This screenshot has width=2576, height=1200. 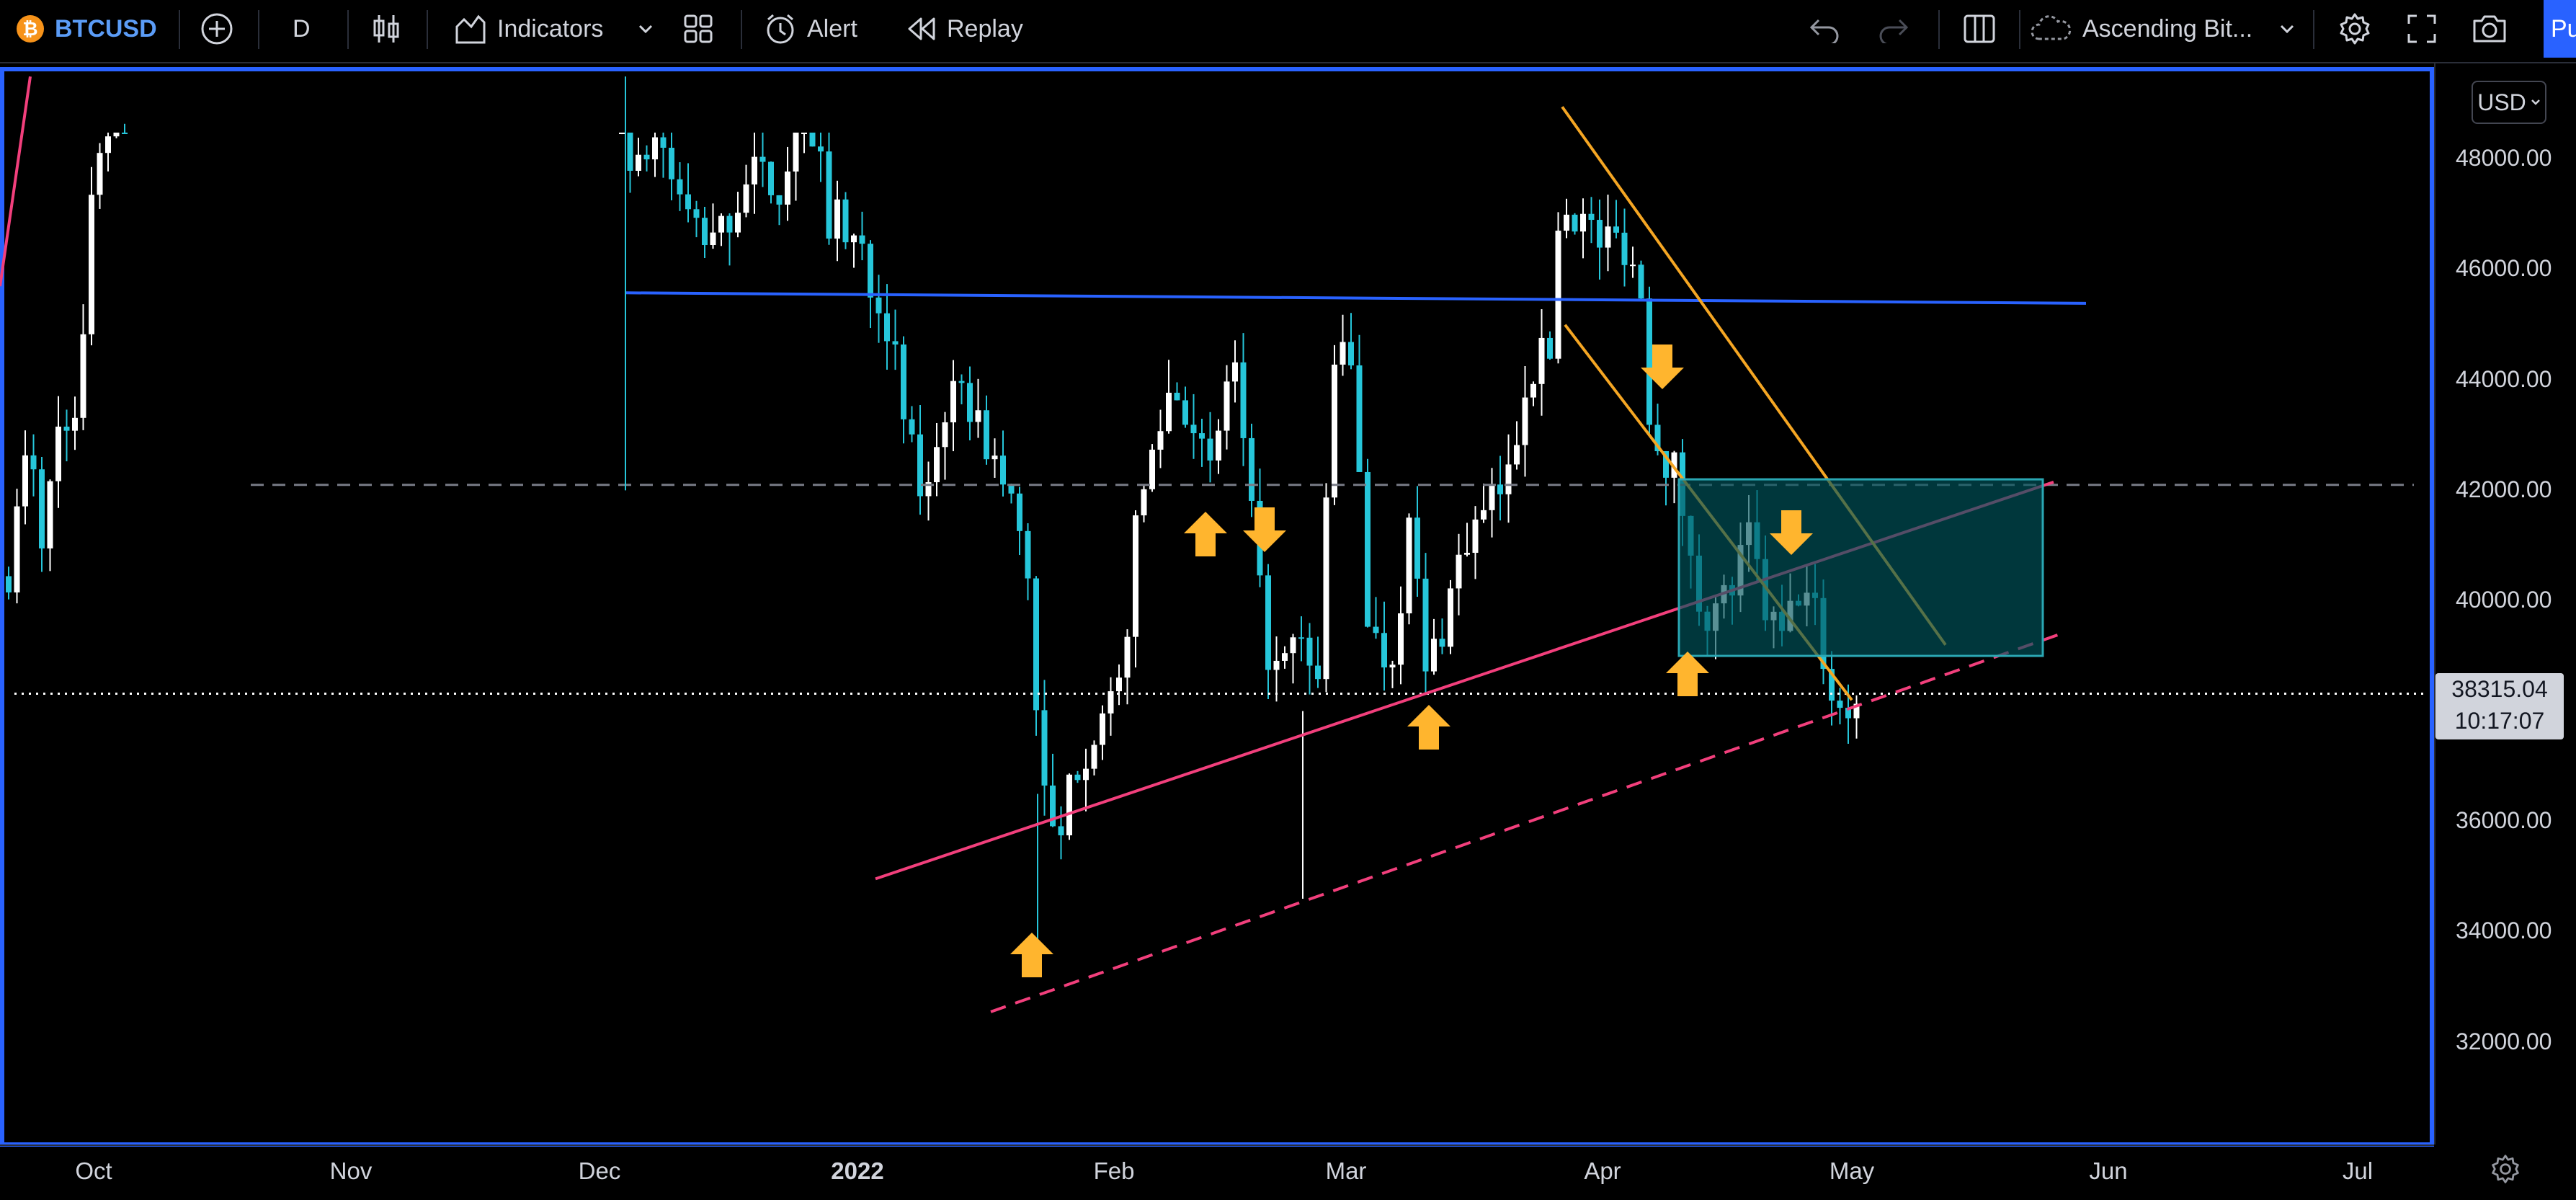 I want to click on currency-button: USD, so click(x=2509, y=102).